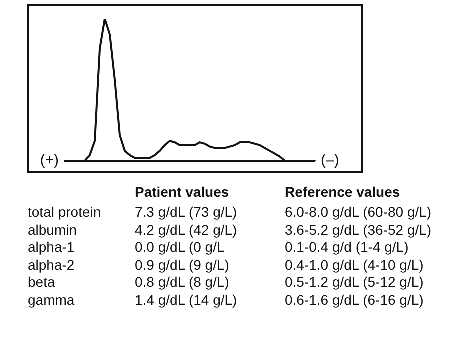 The image size is (474, 345). What do you see at coordinates (51, 247) in the screenshot?
I see `text: alpha-1` at bounding box center [51, 247].